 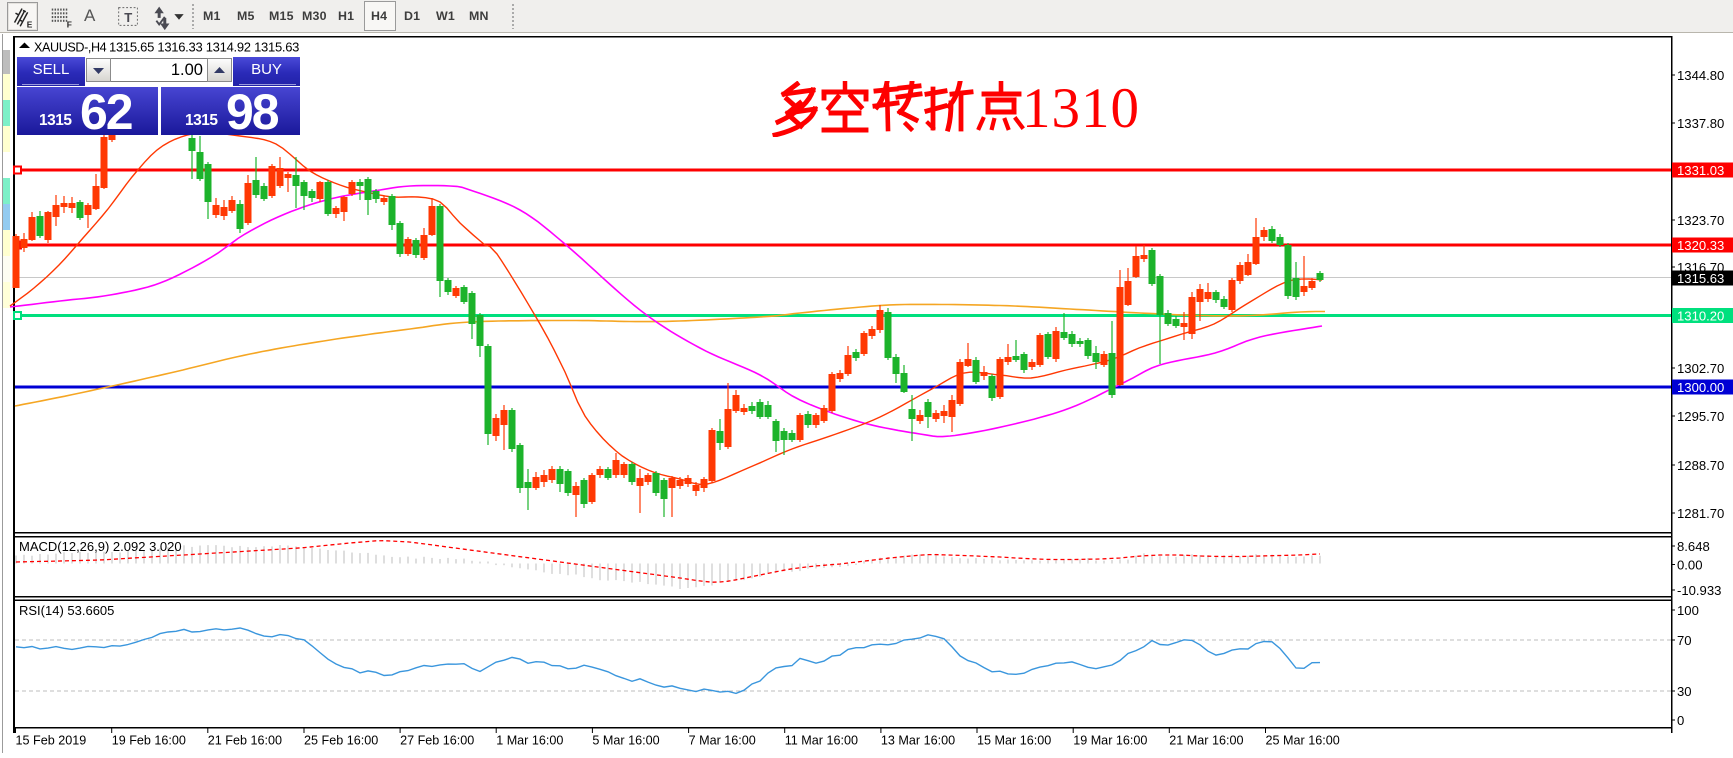 I want to click on svg-text: 0, so click(x=1680, y=720).